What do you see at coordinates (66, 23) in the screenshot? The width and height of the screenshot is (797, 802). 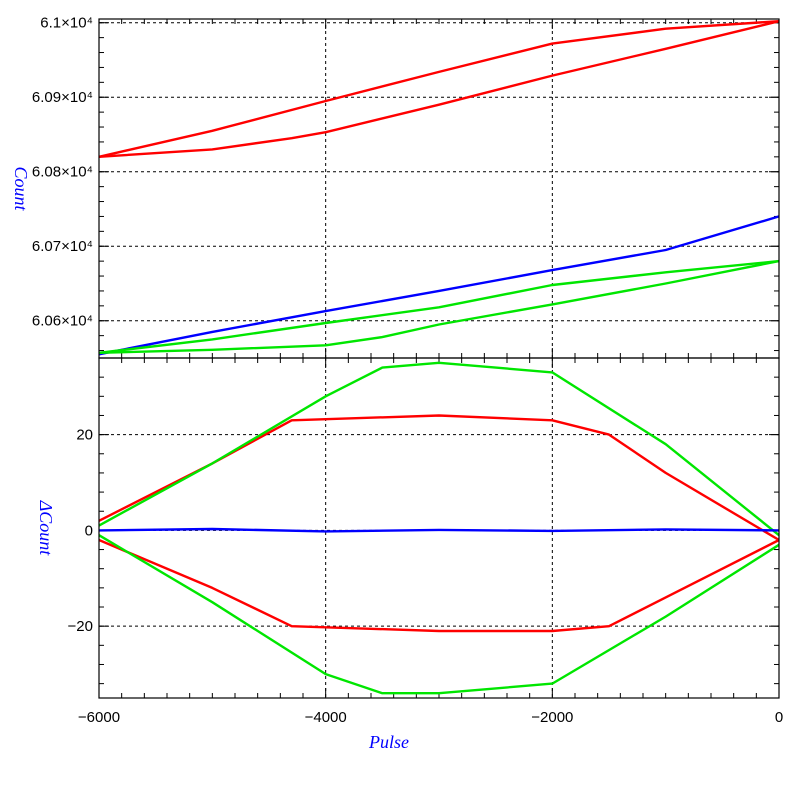 I see `y-tick-label: 6.1×10⁴` at bounding box center [66, 23].